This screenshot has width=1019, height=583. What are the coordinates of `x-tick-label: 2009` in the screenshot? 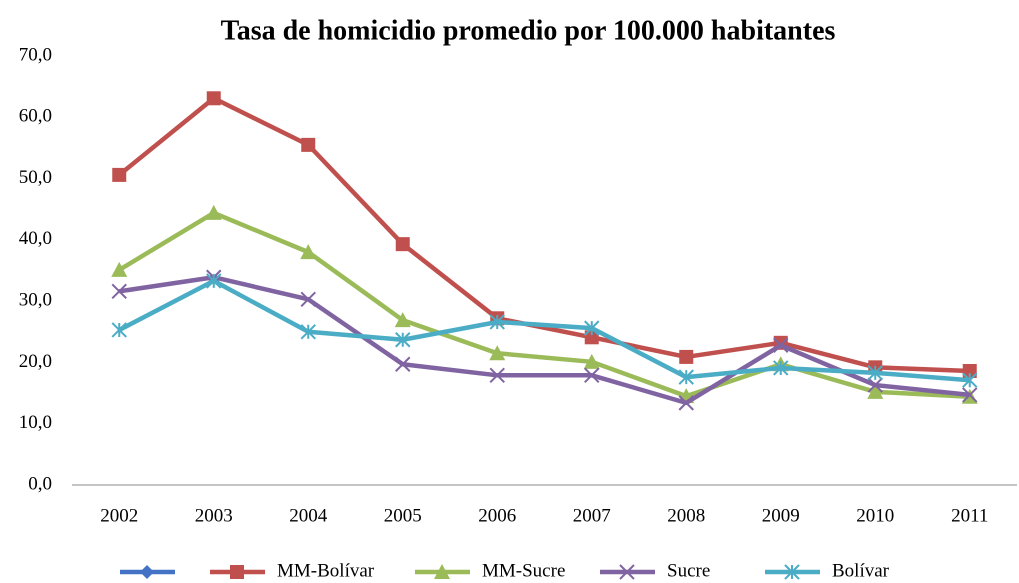 It's located at (781, 515).